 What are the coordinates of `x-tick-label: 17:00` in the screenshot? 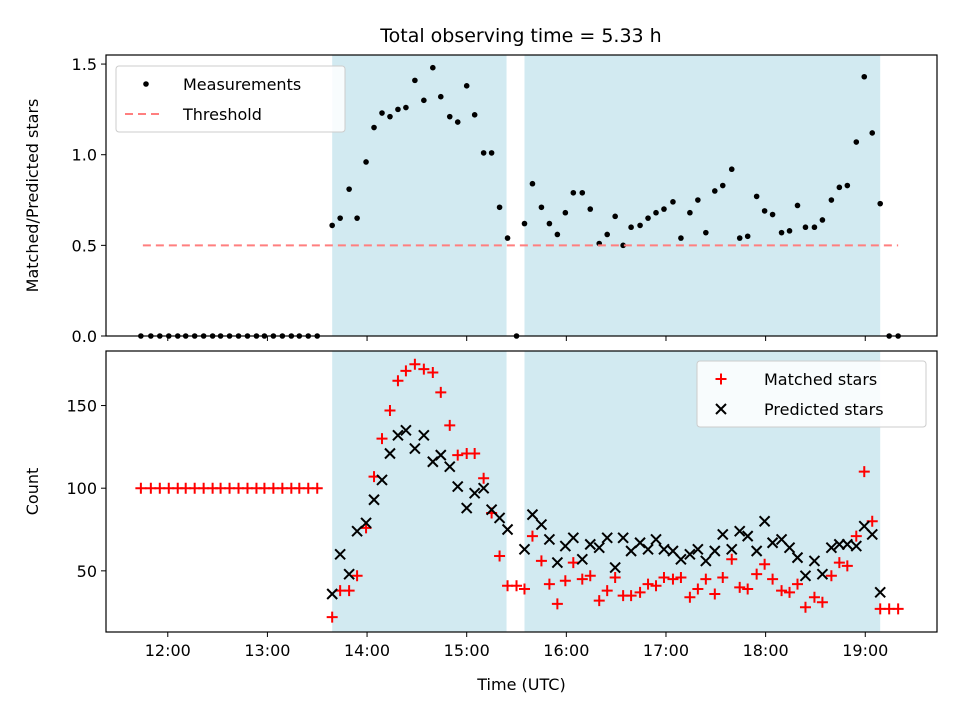 It's located at (666, 650).